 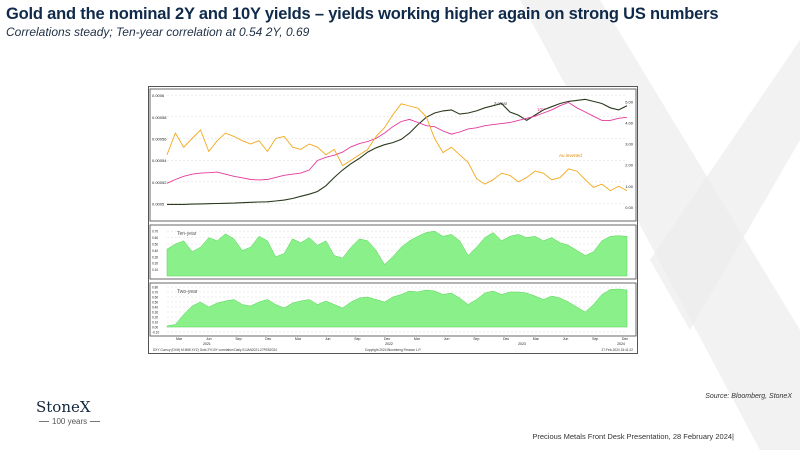 I want to click on top-right-tick-label: 4.00, so click(x=629, y=123).